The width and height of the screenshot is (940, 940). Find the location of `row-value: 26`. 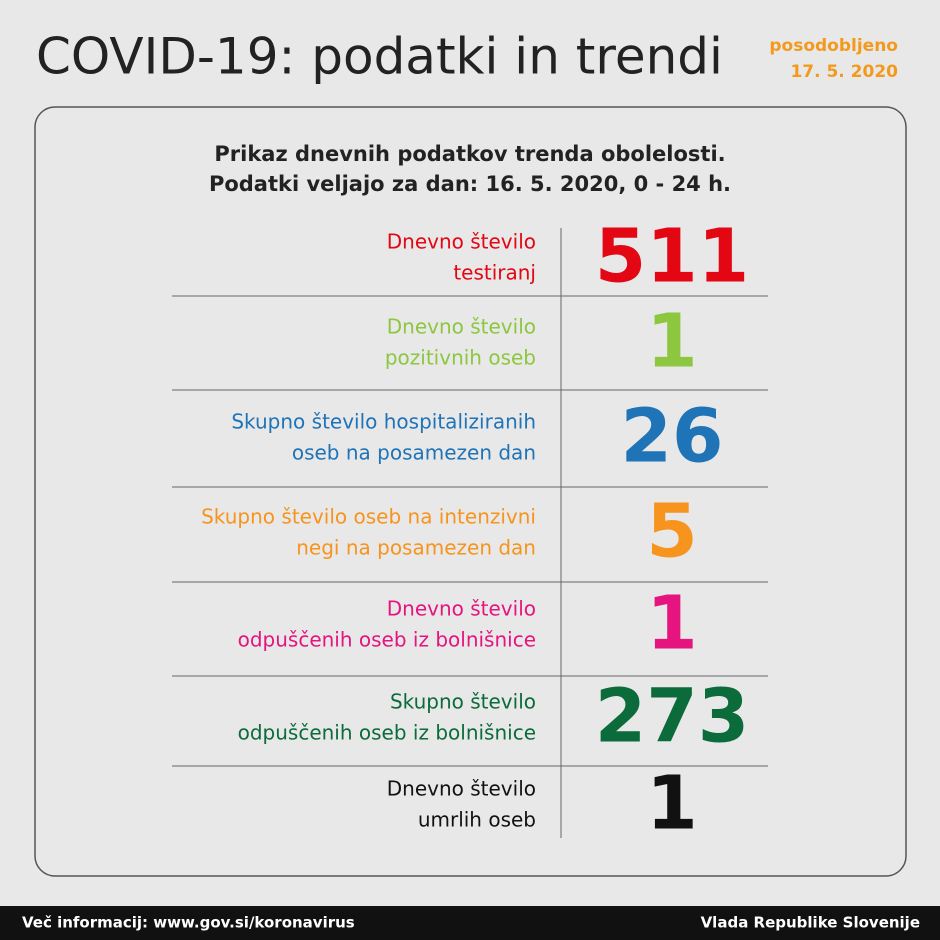

row-value: 26 is located at coordinates (672, 437).